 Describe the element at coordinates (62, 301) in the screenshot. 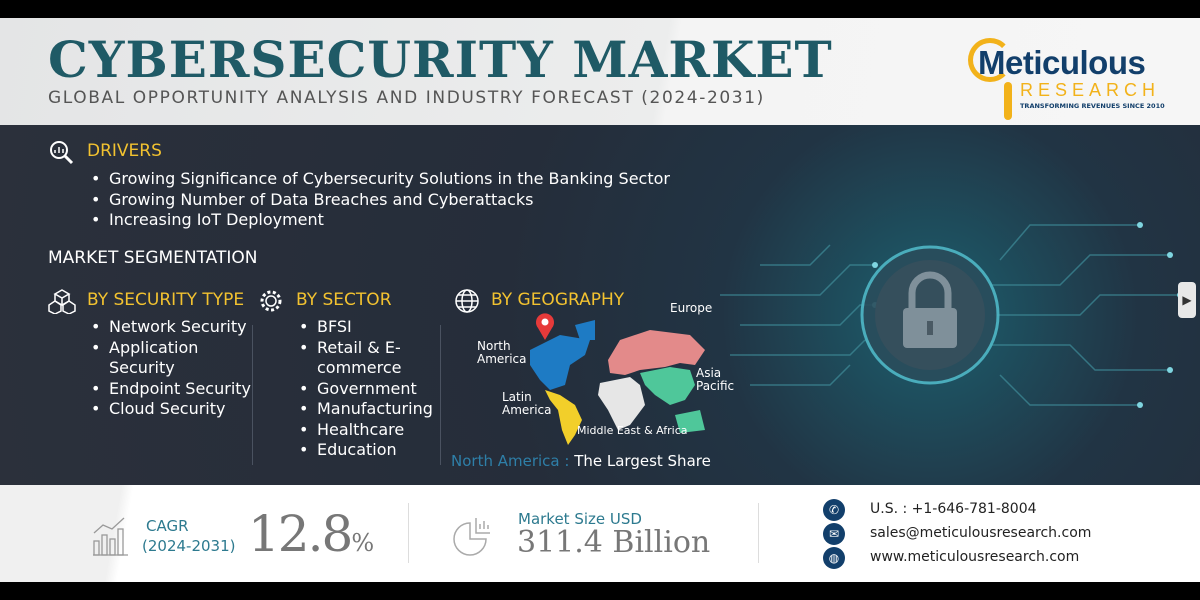

I see `cubes-icon` at that location.